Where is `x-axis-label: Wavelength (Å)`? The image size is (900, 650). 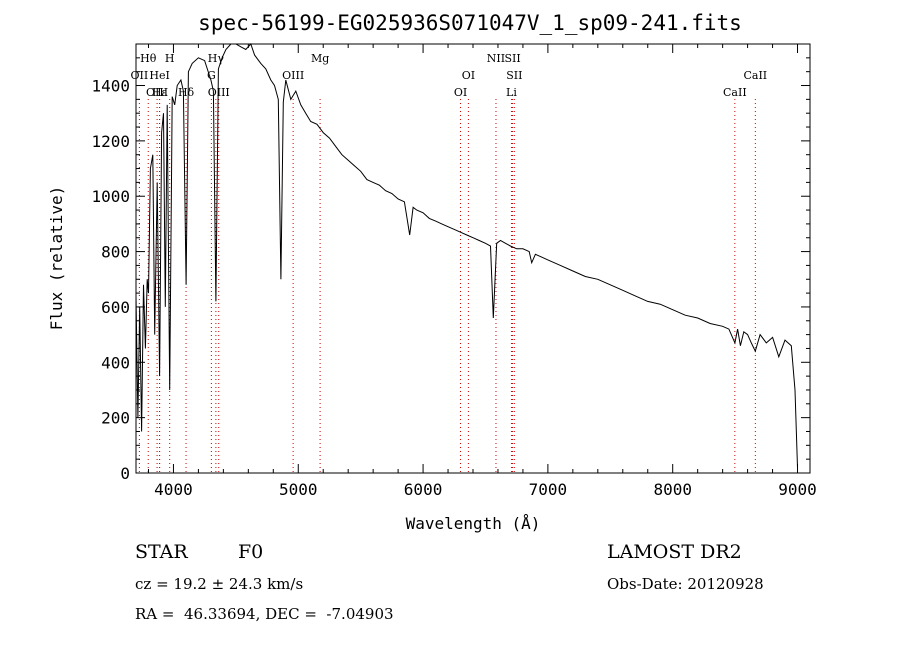 x-axis-label: Wavelength (Å) is located at coordinates (473, 523).